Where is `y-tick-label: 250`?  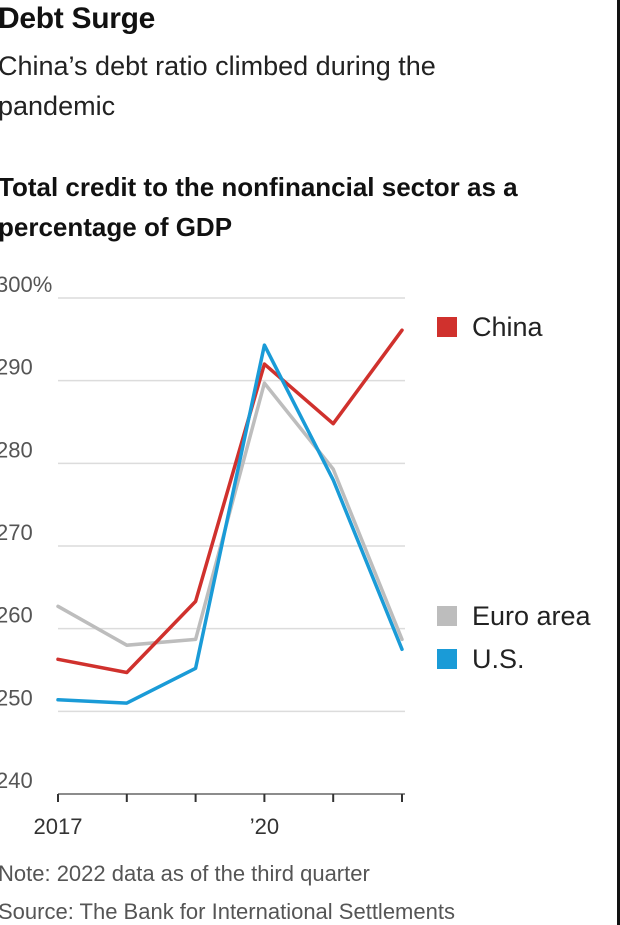
y-tick-label: 250 is located at coordinates (16, 697).